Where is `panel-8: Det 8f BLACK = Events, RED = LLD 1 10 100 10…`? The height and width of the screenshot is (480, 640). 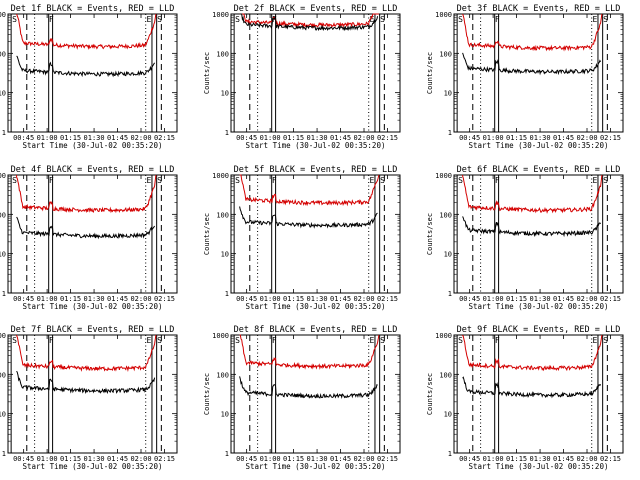
panel-8: Det 8f BLACK = Events, RED = LLD 1 10 100 10… is located at coordinates (302, 398).